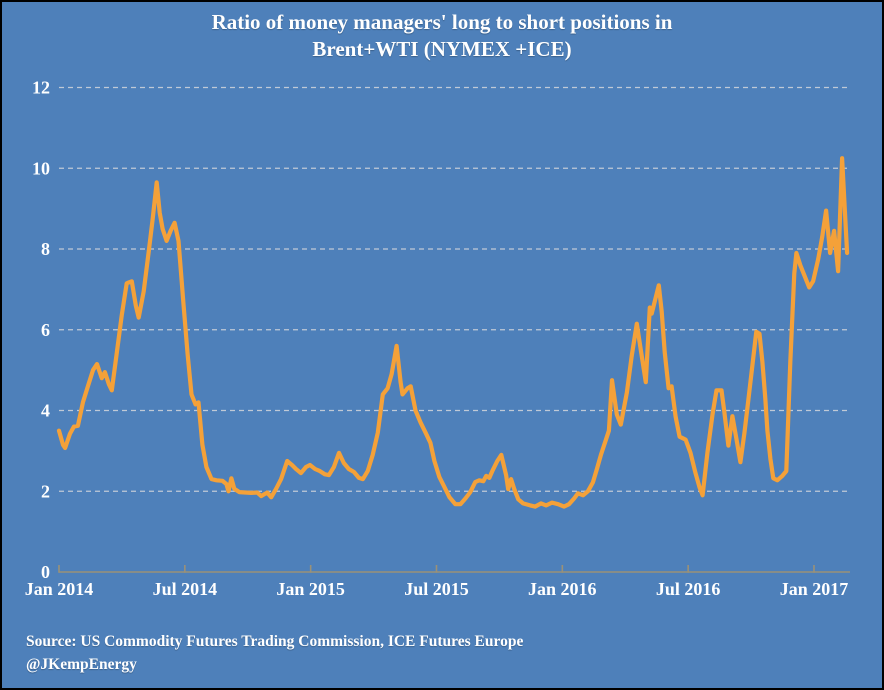 The height and width of the screenshot is (690, 884). What do you see at coordinates (41, 88) in the screenshot?
I see `y-axis-label-12: 12` at bounding box center [41, 88].